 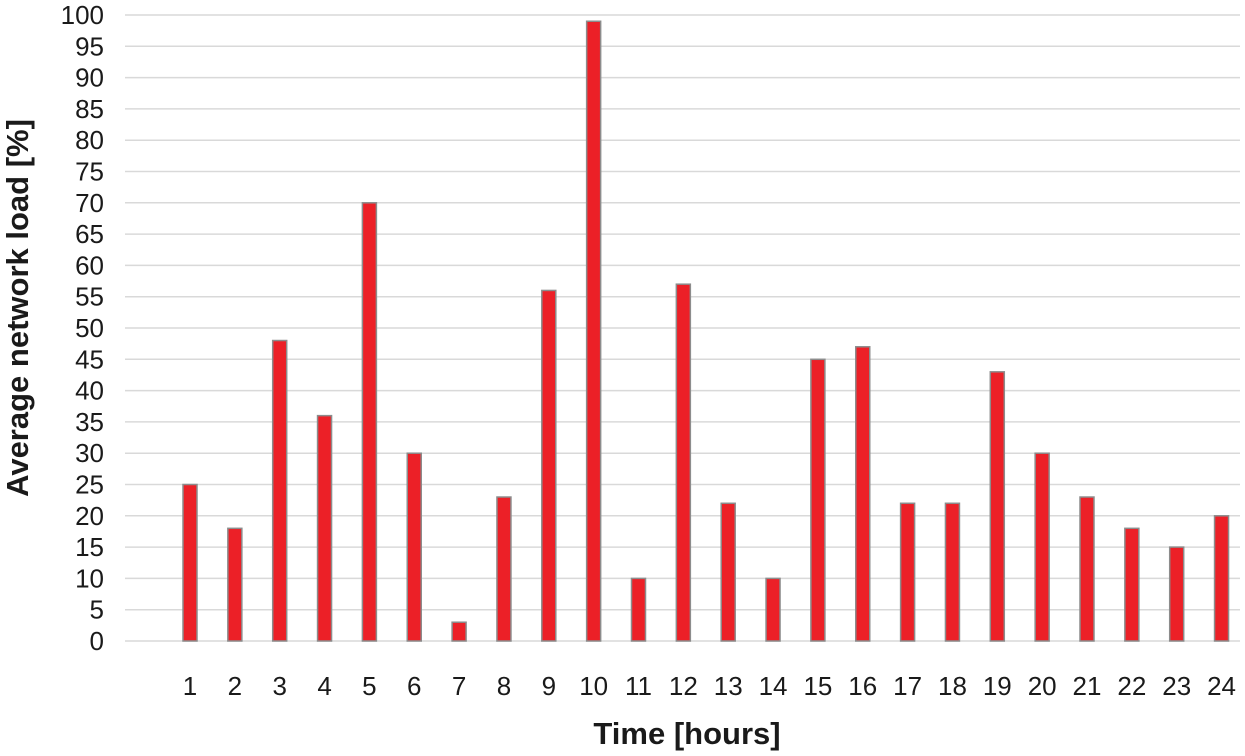 What do you see at coordinates (89, 391) in the screenshot?
I see `y-tick-label: 40` at bounding box center [89, 391].